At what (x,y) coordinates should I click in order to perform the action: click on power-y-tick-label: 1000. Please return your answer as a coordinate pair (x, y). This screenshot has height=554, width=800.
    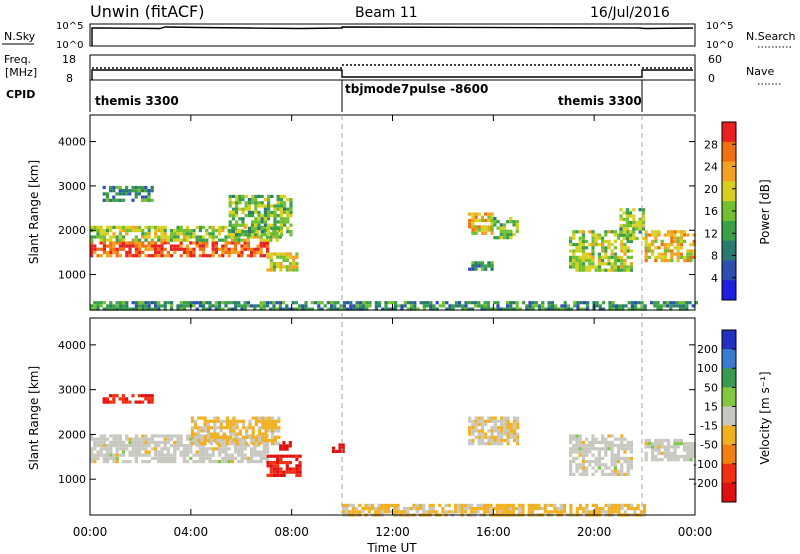
    Looking at the image, I should click on (72, 275).